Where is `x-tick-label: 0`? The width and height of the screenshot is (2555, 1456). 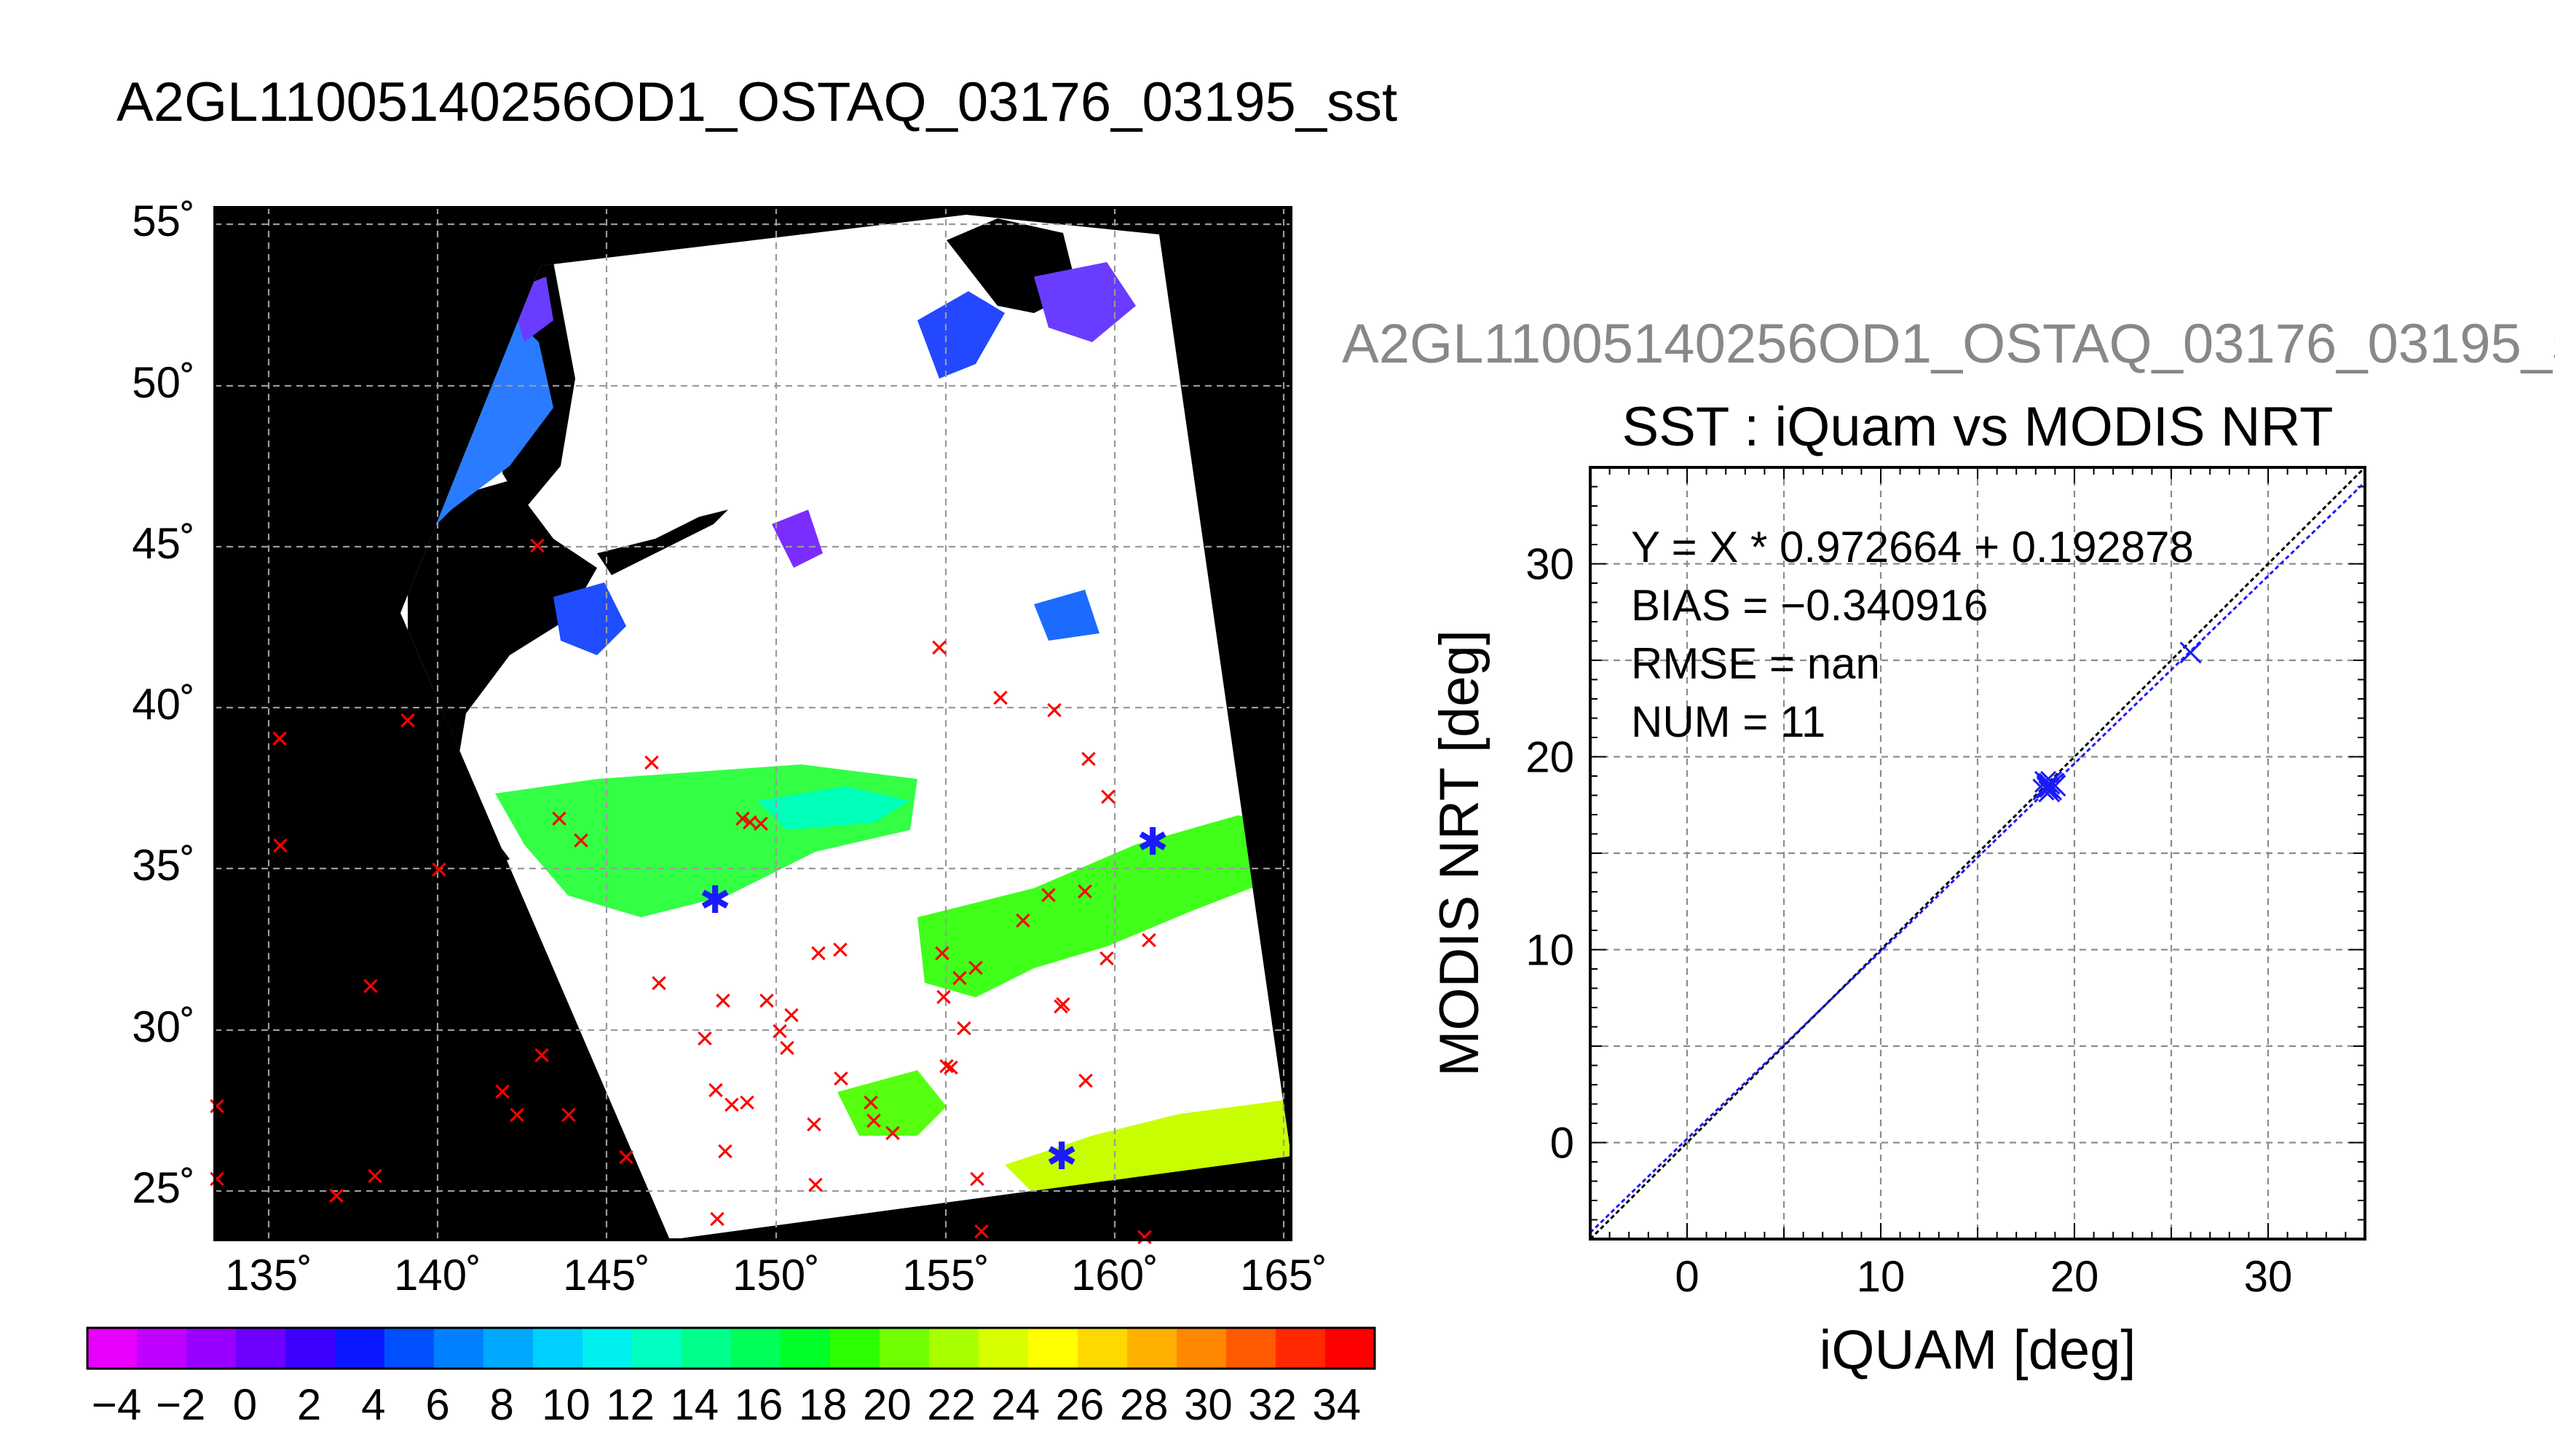
x-tick-label: 0 is located at coordinates (1687, 1276).